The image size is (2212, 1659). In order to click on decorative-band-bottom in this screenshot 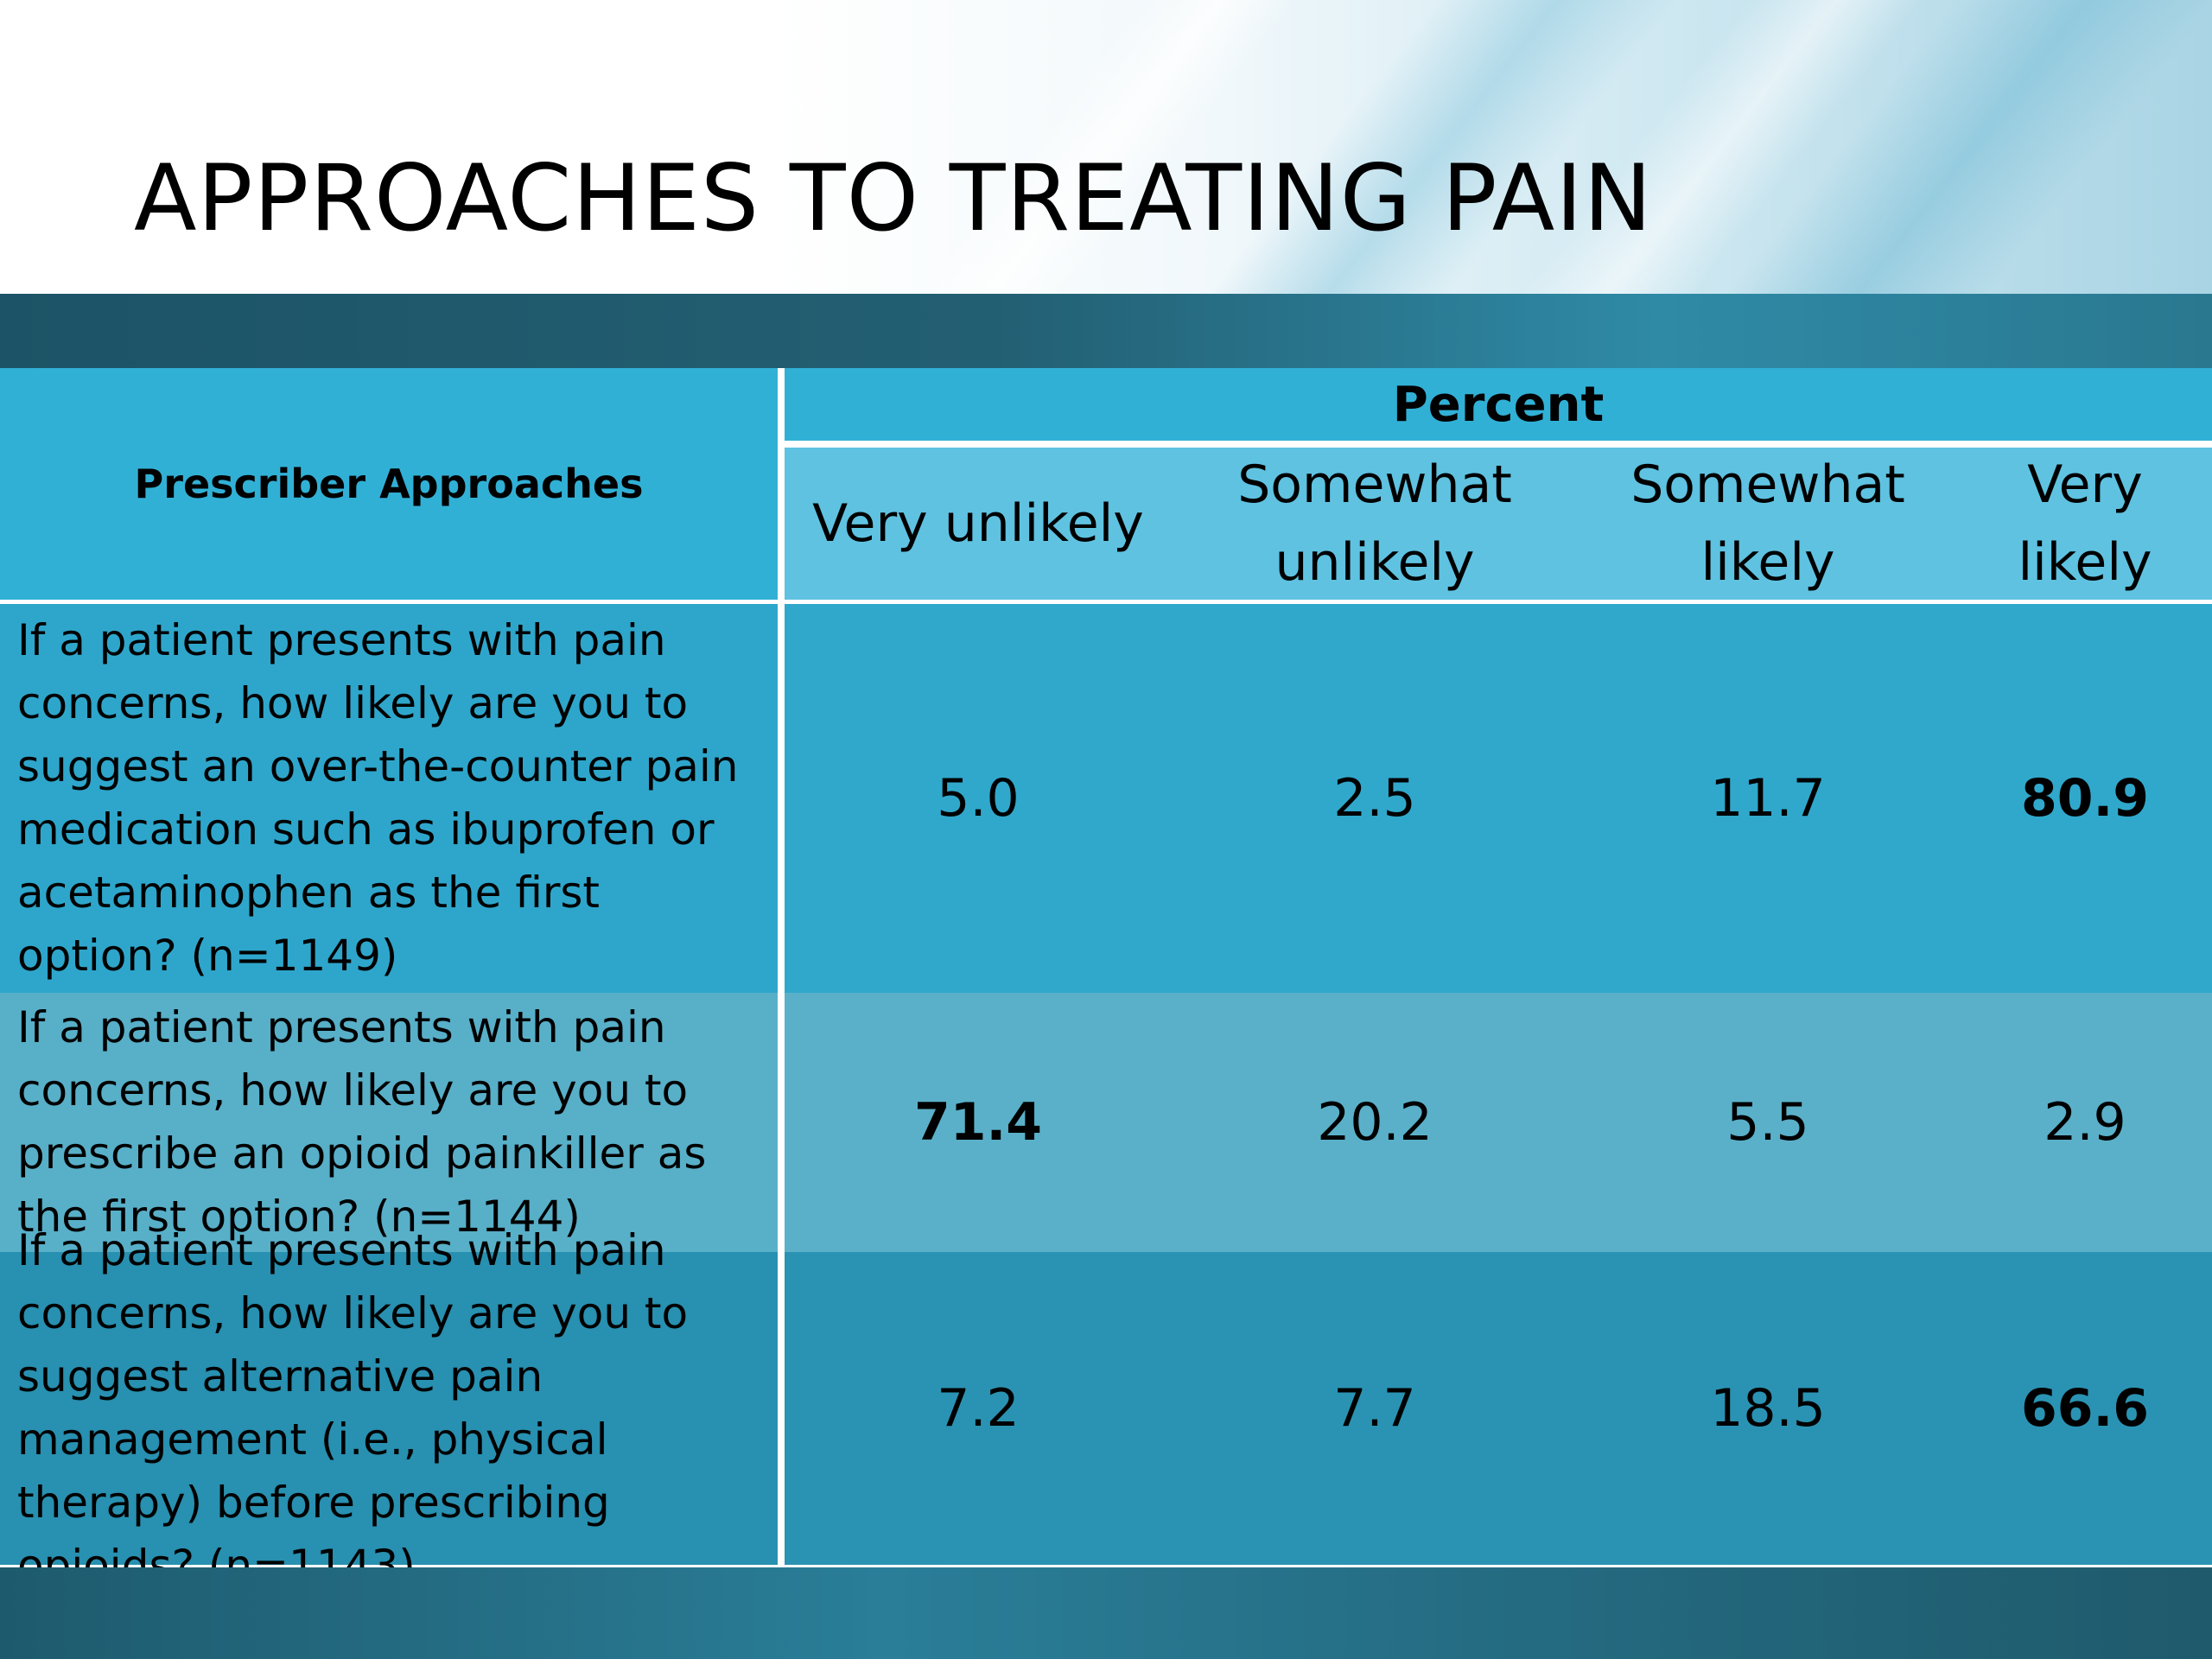, I will do `click(1106, 1613)`.